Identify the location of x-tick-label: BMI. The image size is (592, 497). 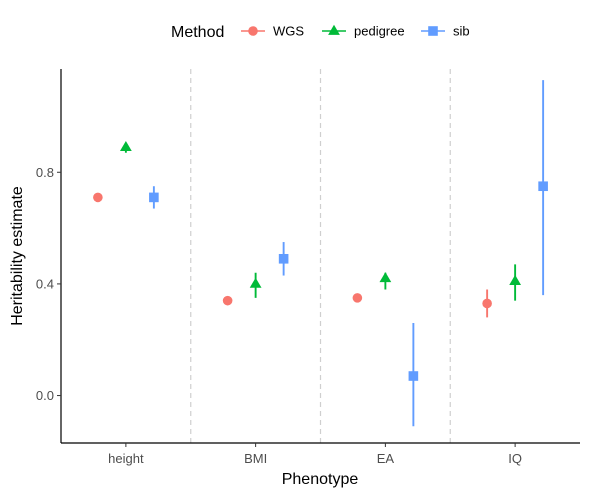
(255, 458).